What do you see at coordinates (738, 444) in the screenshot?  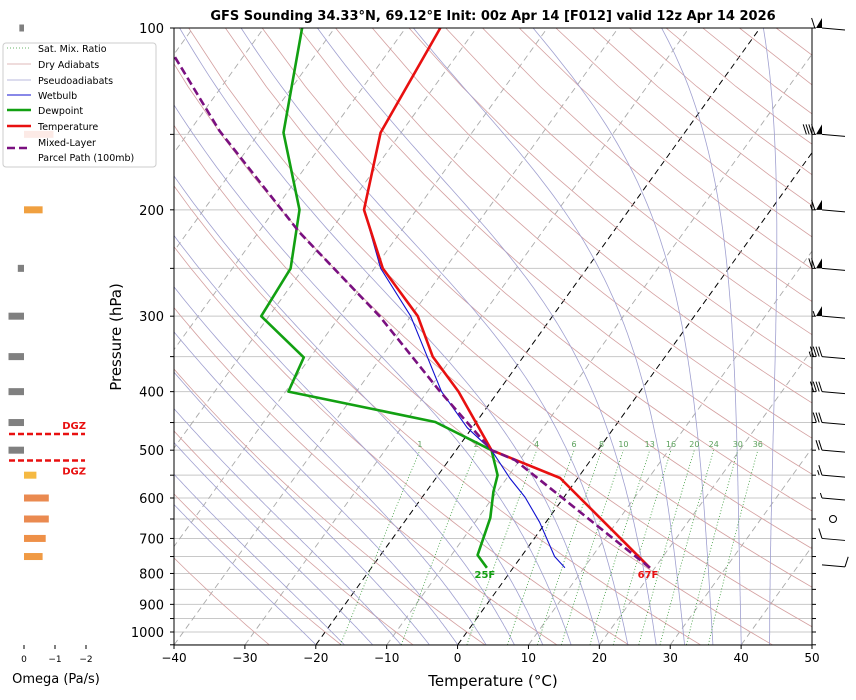 I see `mixing-ratio-label: 30` at bounding box center [738, 444].